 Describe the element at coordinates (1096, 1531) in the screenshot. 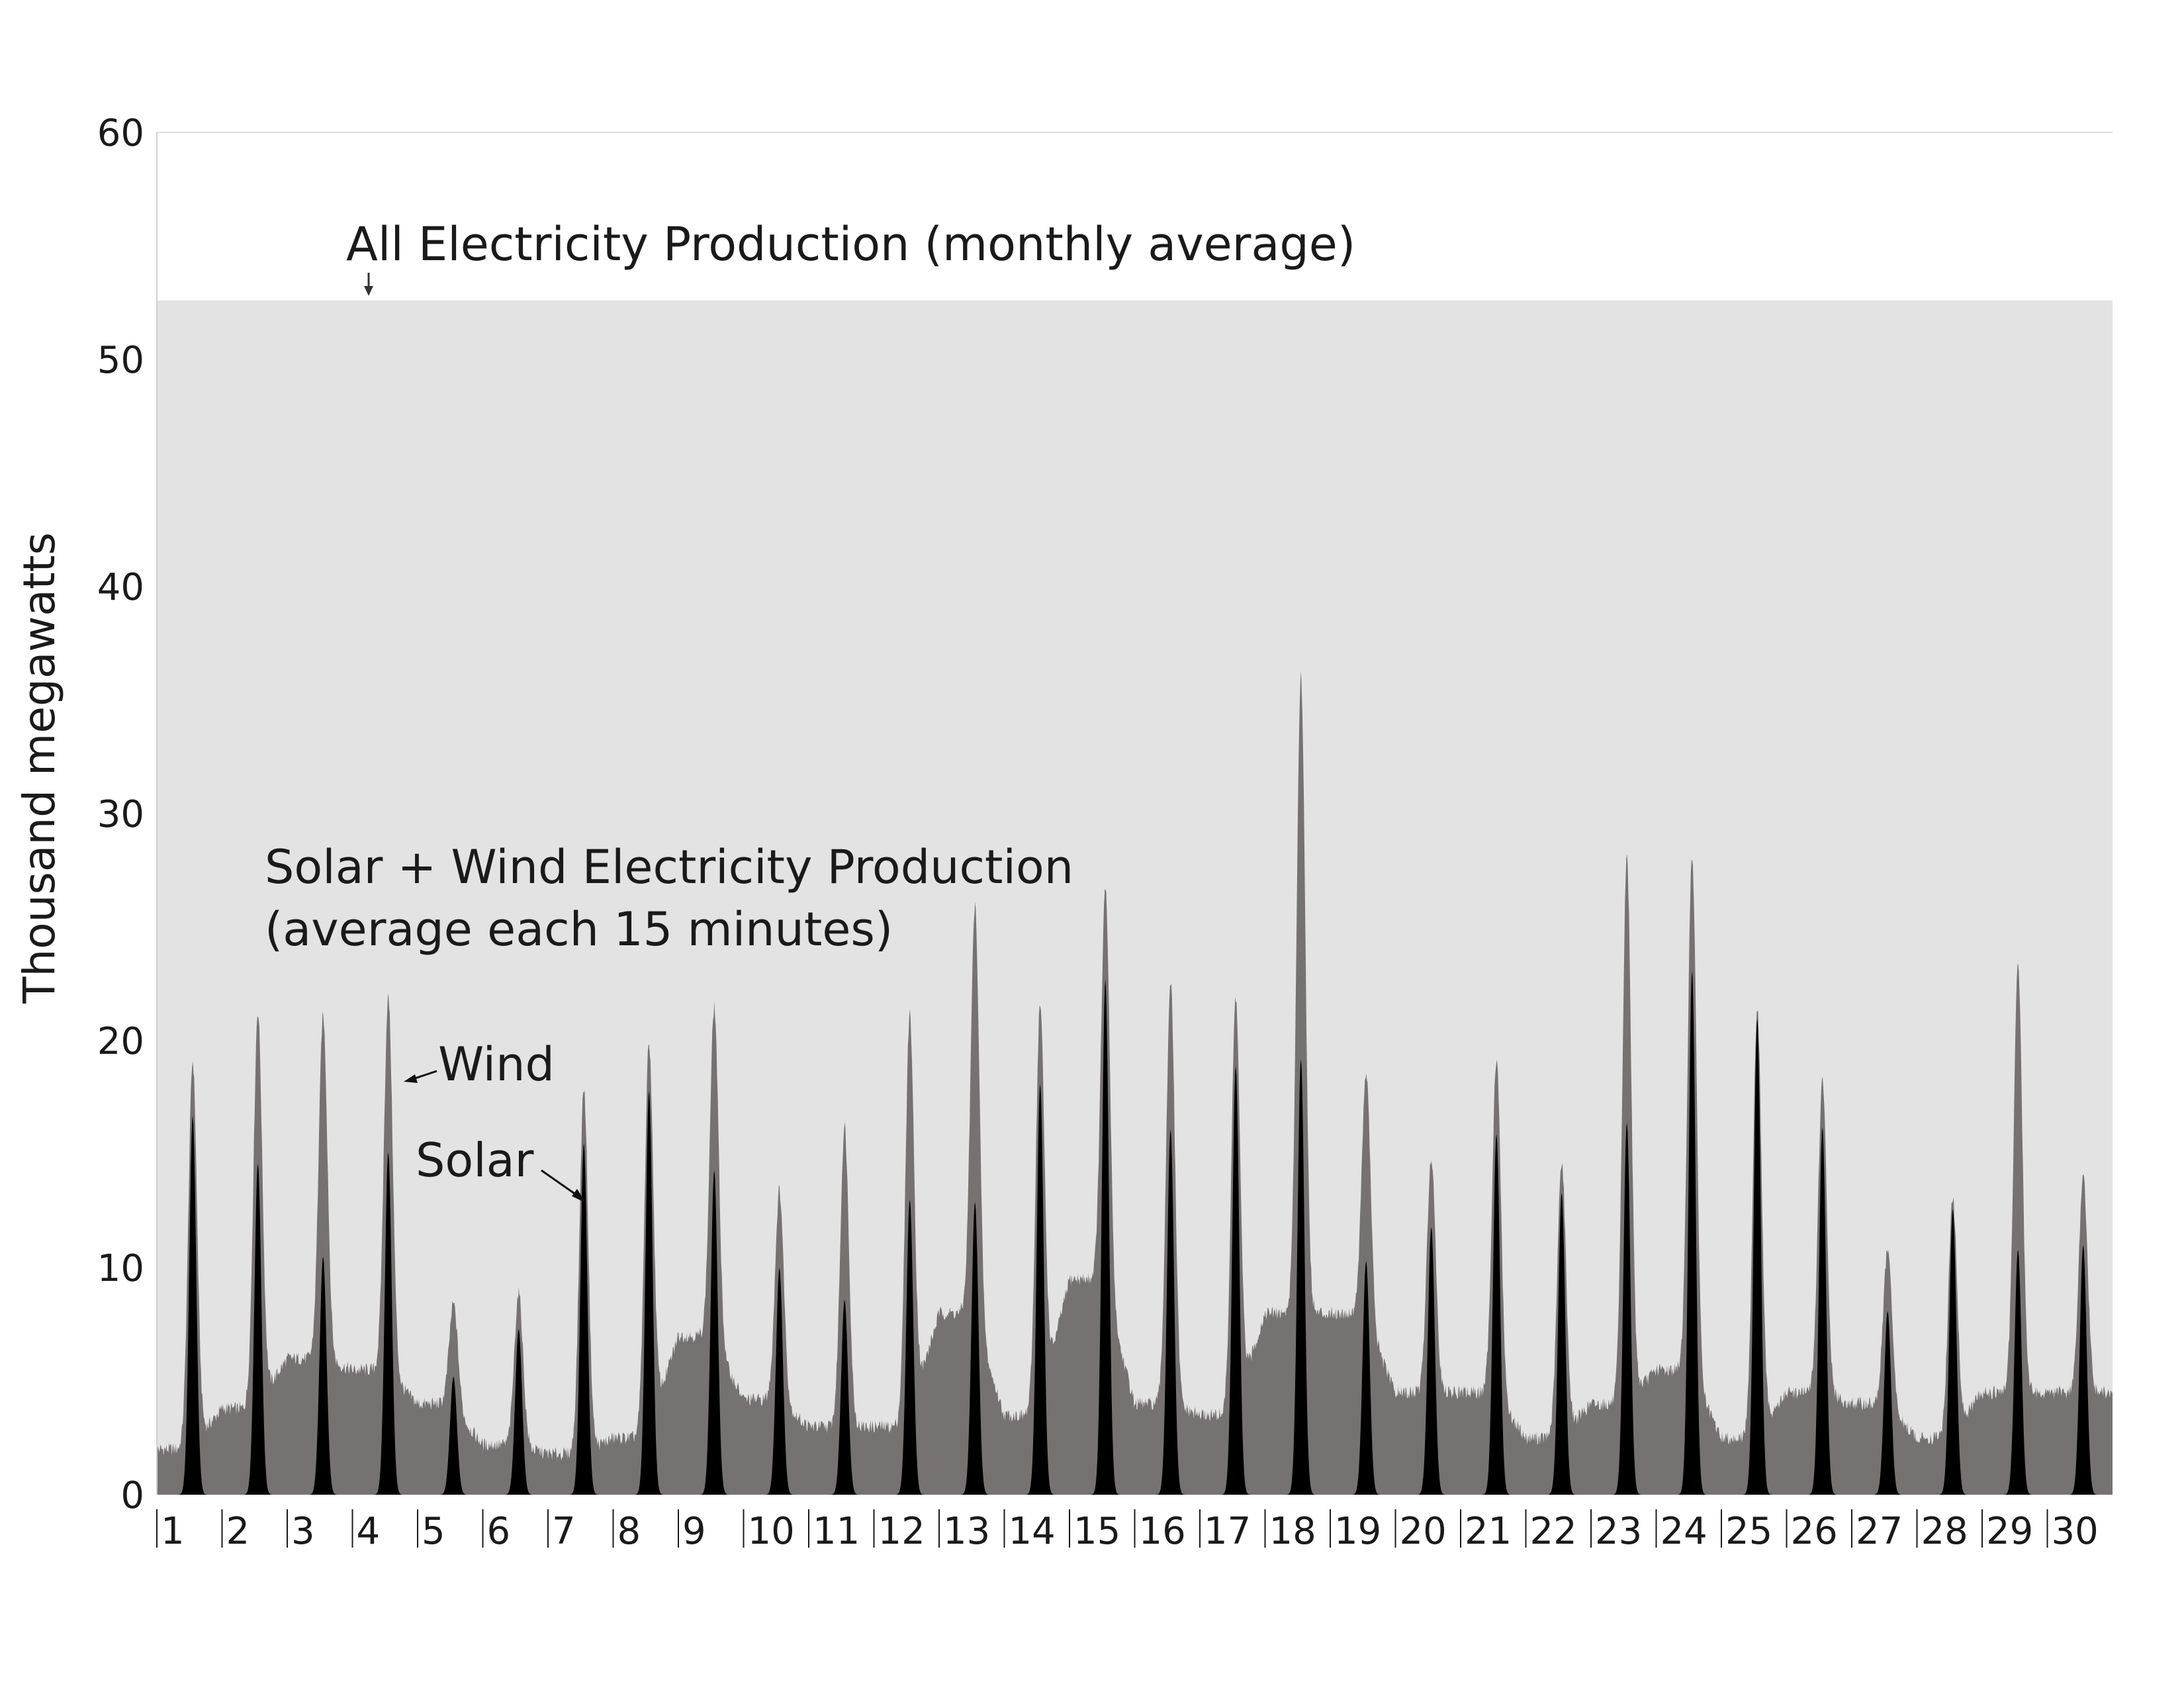

I see `day-label: 15` at that location.